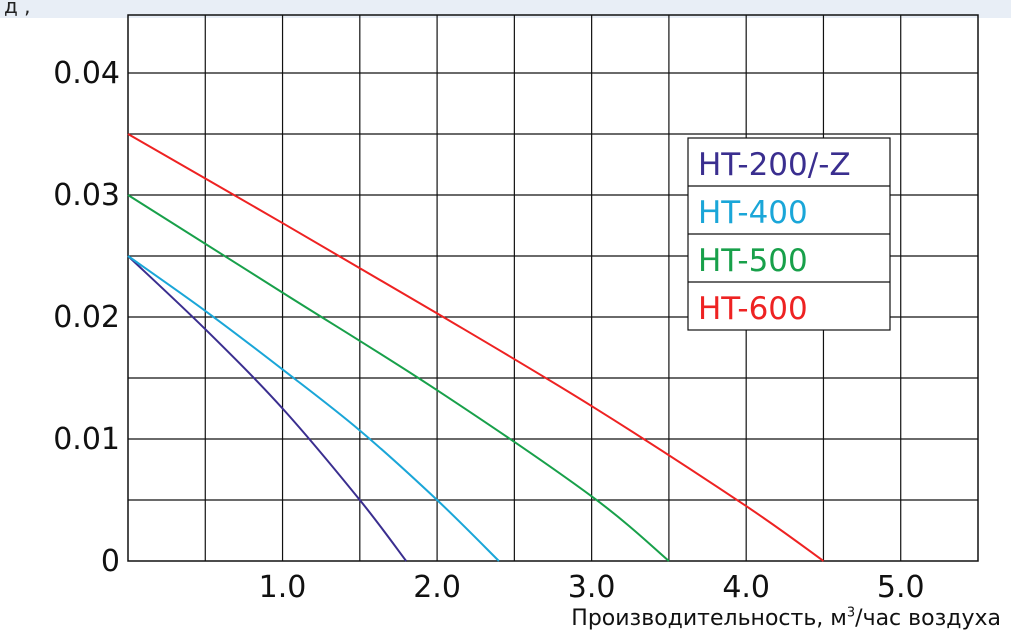 This screenshot has height=642, width=1011. I want to click on legend-entry: HT-200/-Z, so click(774, 165).